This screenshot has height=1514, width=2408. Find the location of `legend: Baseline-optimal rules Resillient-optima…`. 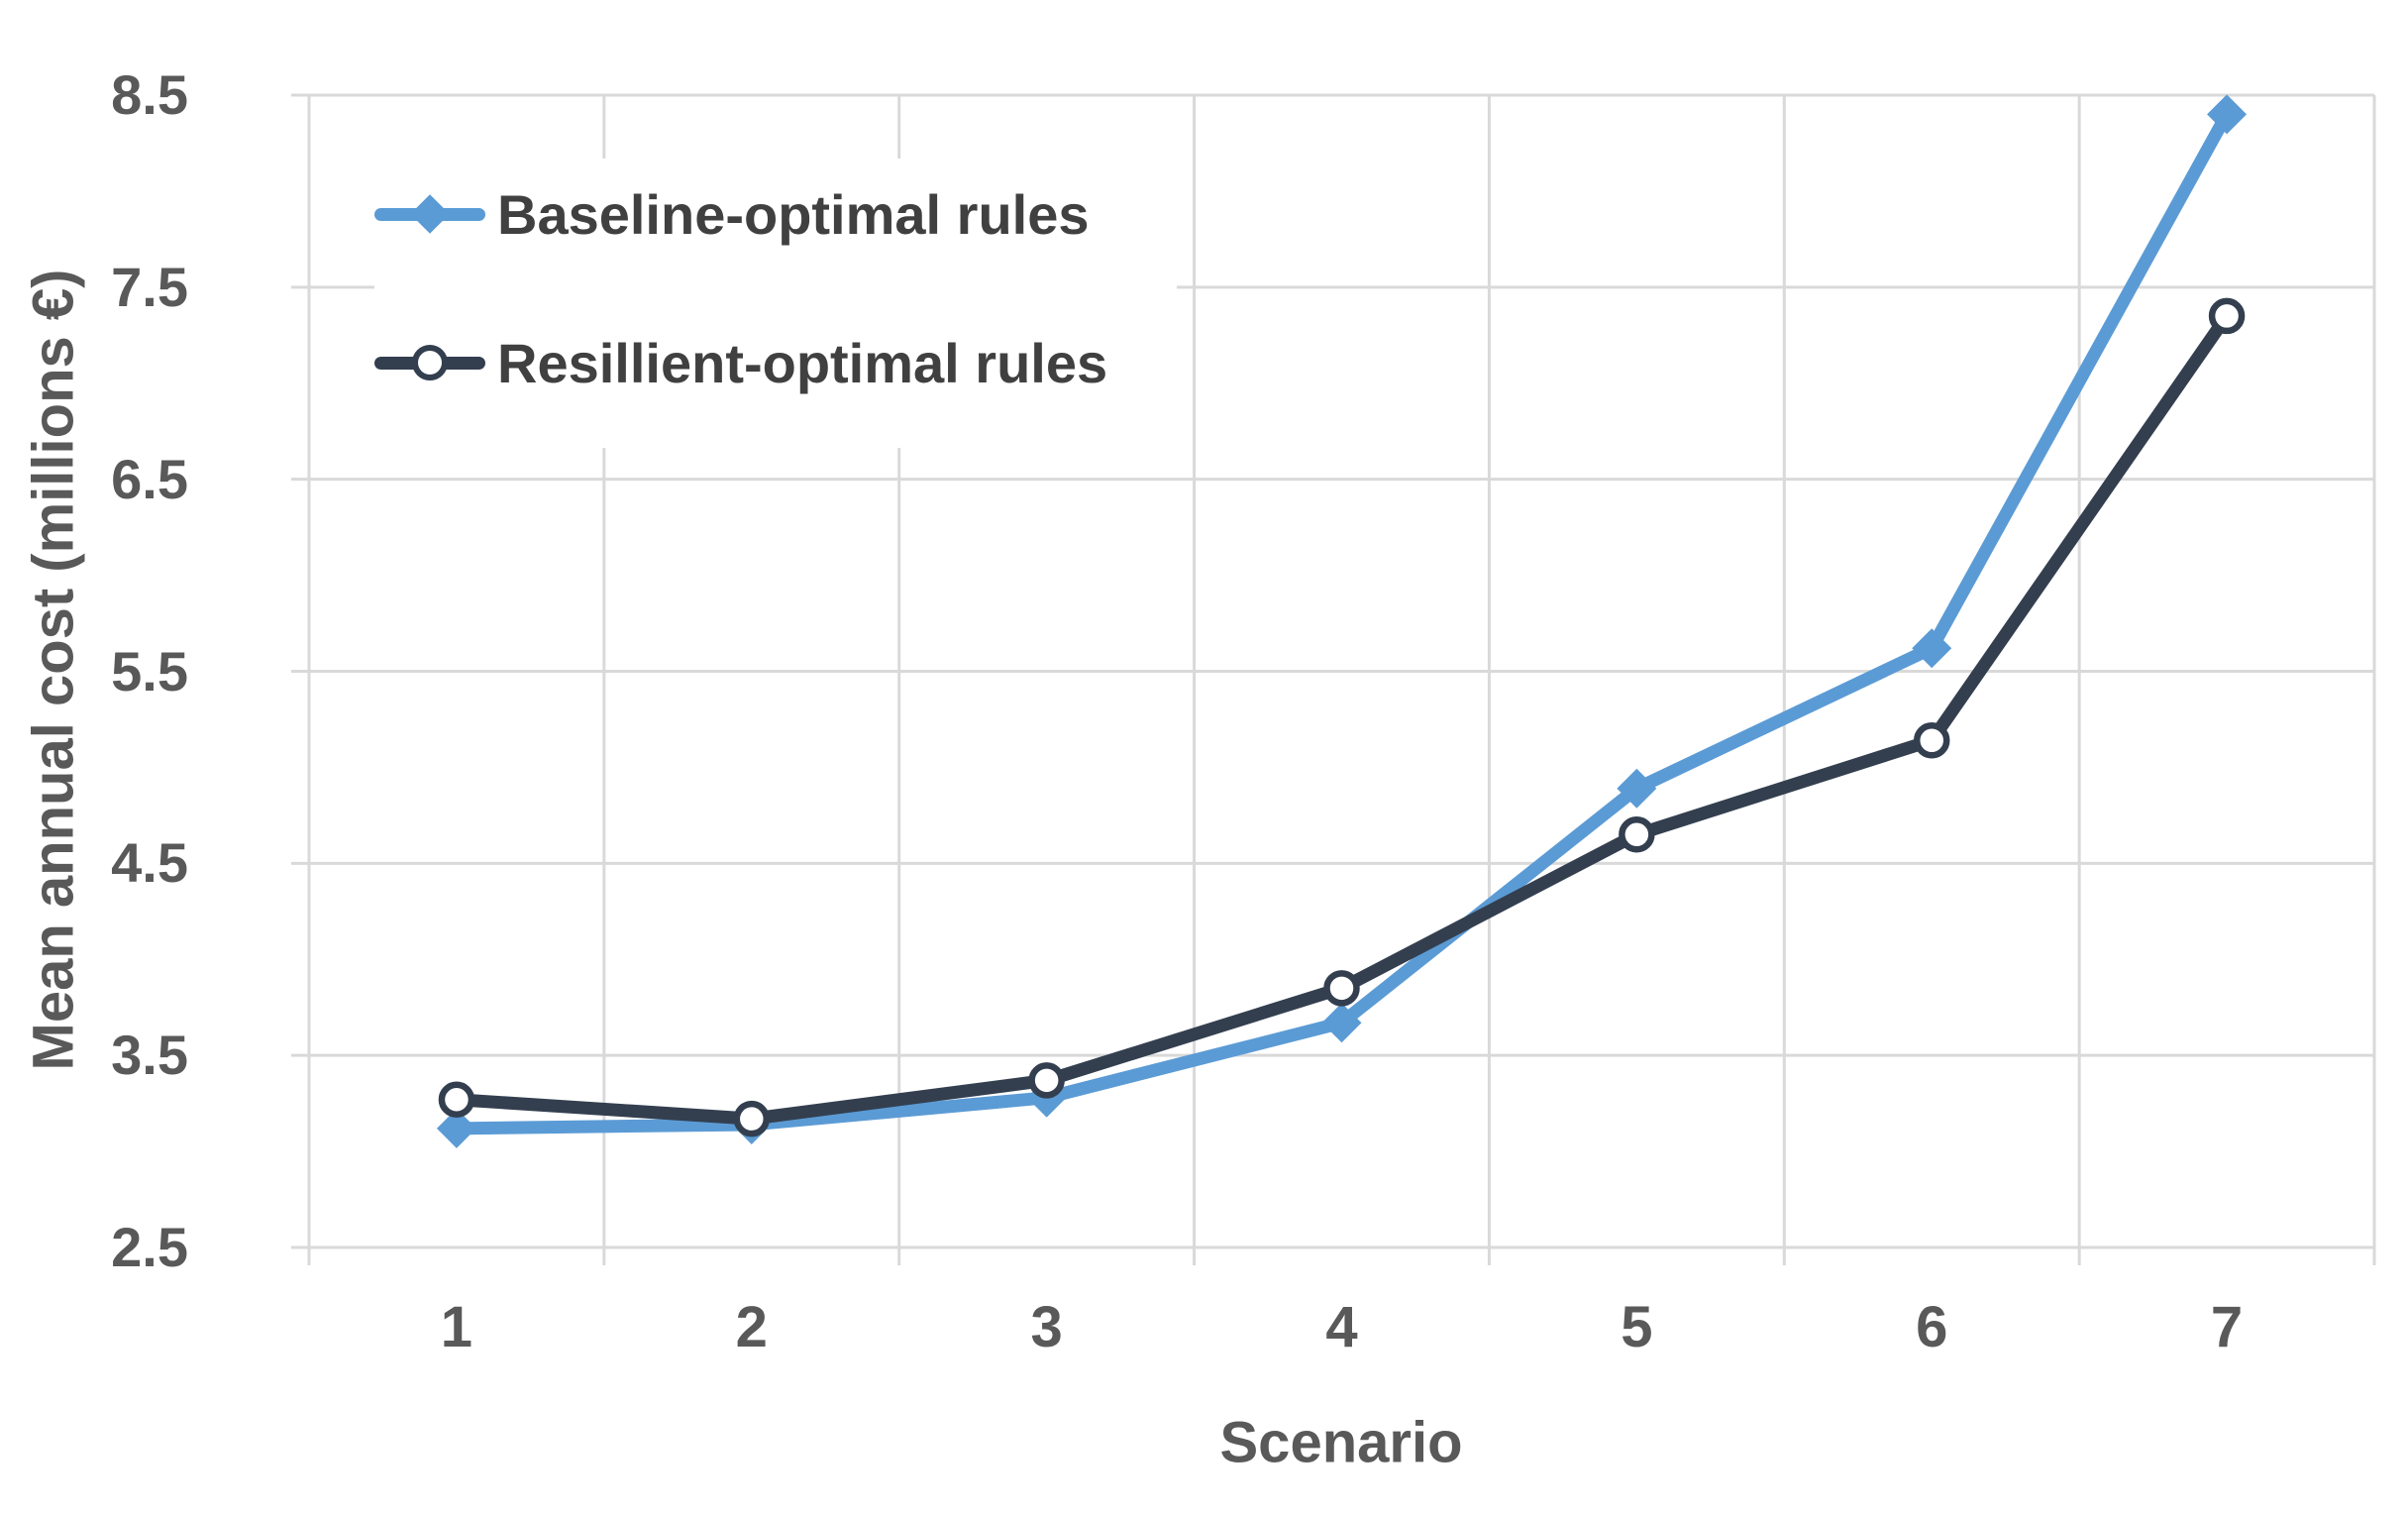

legend: Baseline-optimal rules Resillient-optima… is located at coordinates (776, 303).